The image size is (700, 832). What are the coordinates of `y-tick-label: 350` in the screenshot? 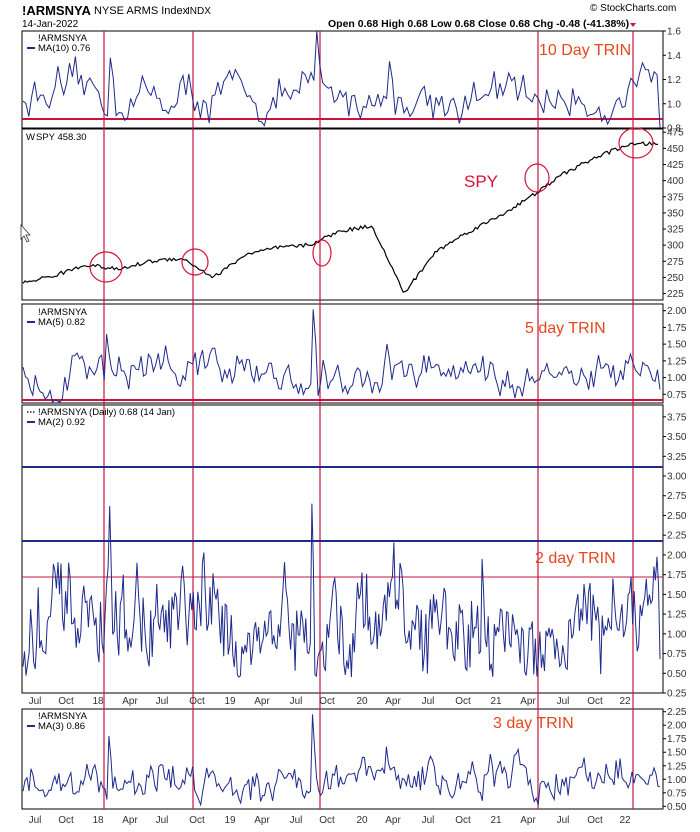 It's located at (675, 213).